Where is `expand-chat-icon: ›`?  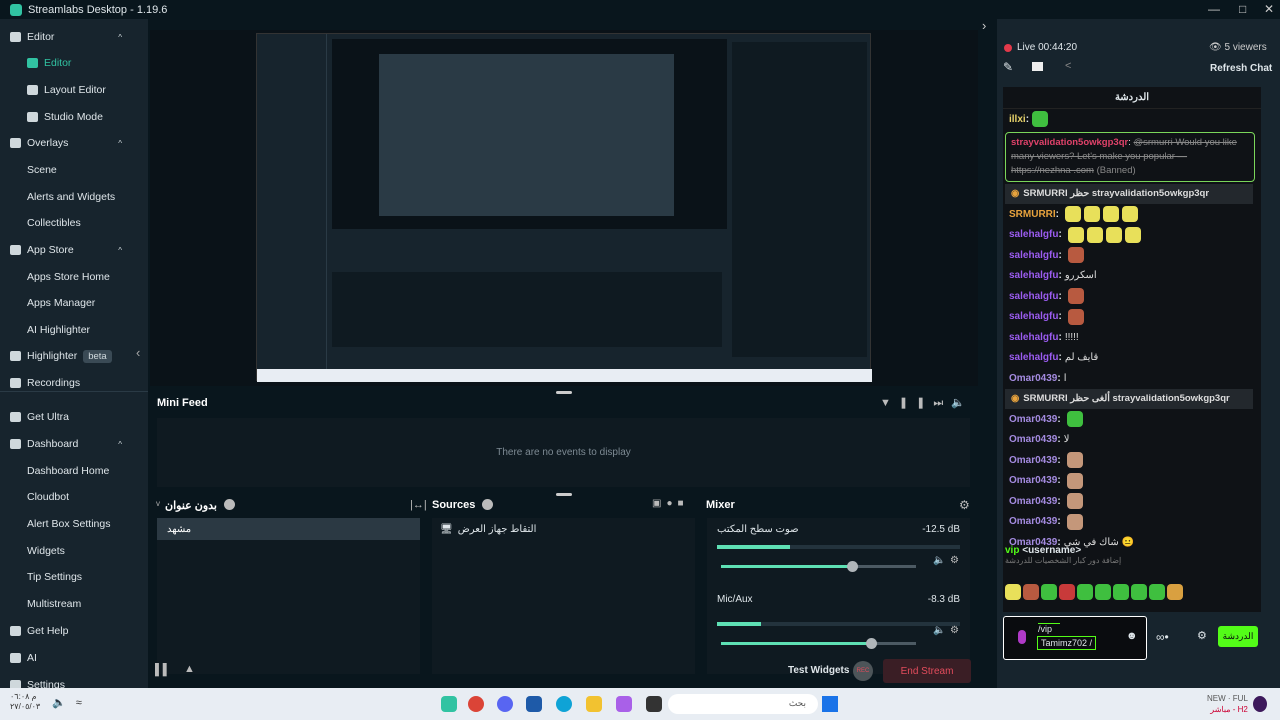
expand-chat-icon: › is located at coordinates (984, 25).